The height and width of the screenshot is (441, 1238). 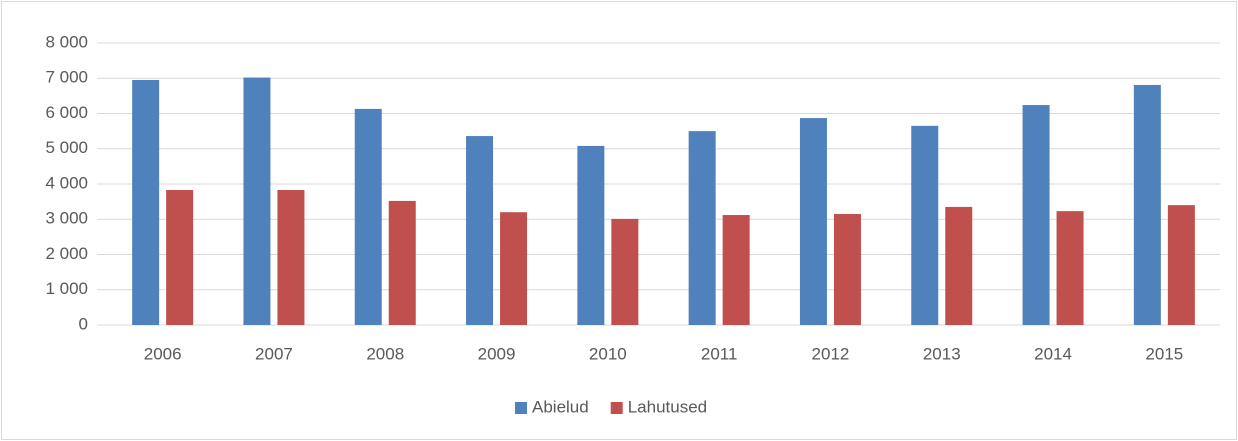 What do you see at coordinates (66, 147) in the screenshot?
I see `y-tick-label: 5 000` at bounding box center [66, 147].